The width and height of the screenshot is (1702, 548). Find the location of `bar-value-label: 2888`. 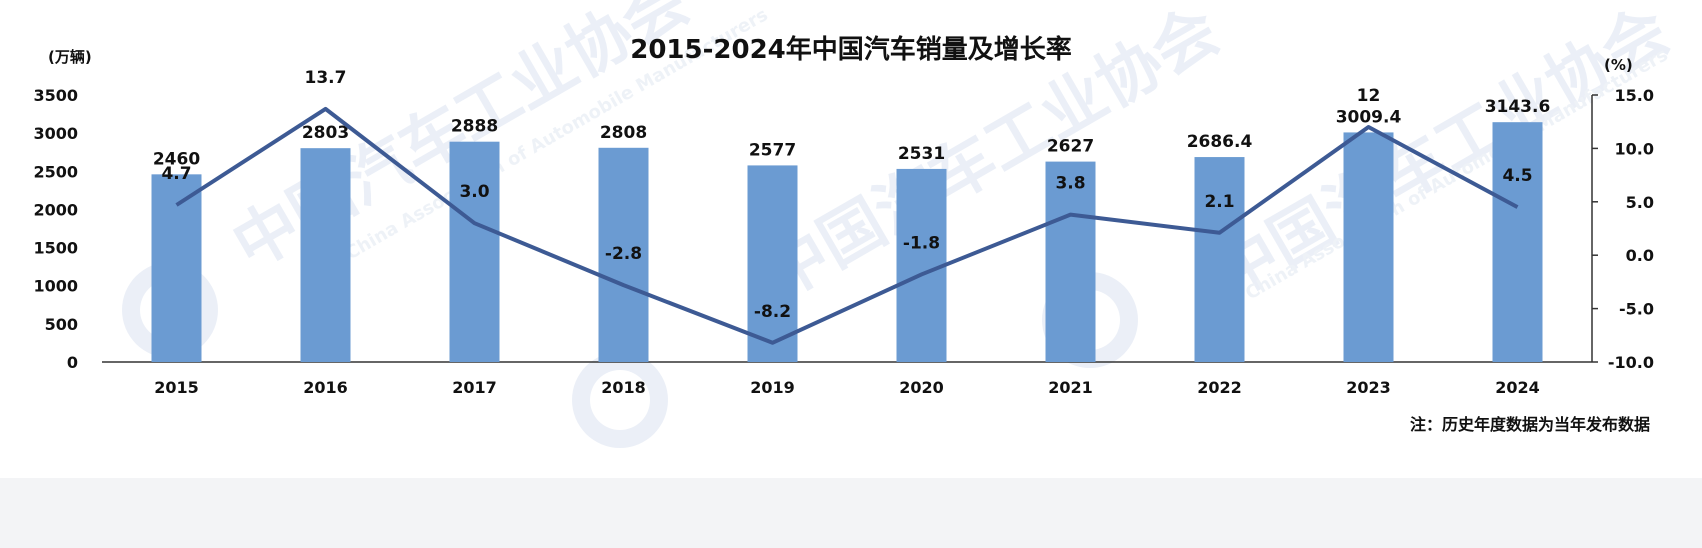

bar-value-label: 2888 is located at coordinates (474, 127).